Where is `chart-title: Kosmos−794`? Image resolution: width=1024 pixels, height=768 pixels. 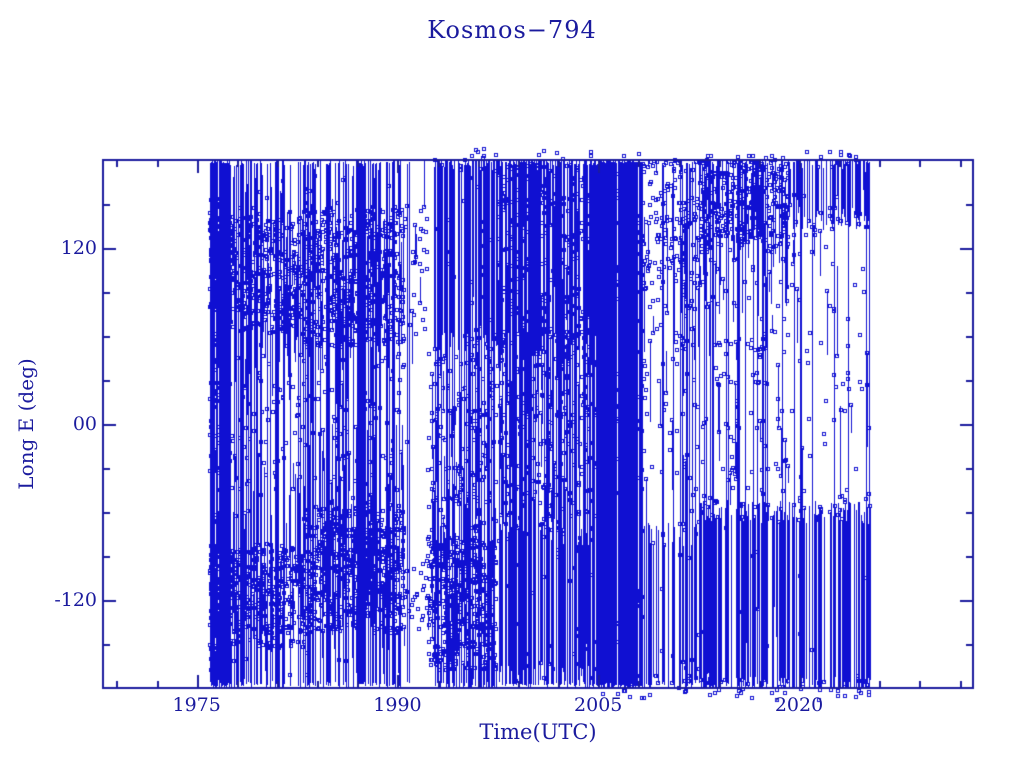 chart-title: Kosmos−794 is located at coordinates (512, 30).